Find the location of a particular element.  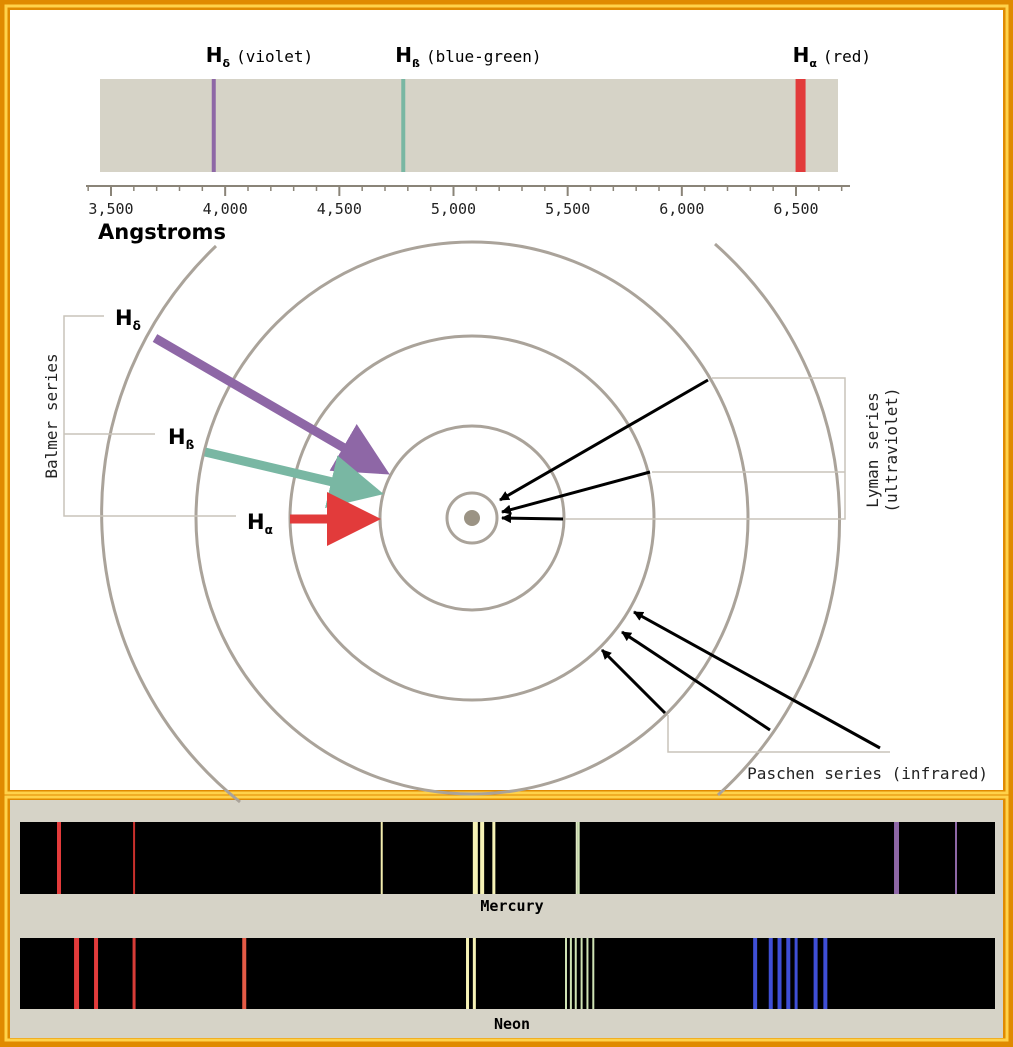

lyman-bracket is located at coordinates (705, 448).